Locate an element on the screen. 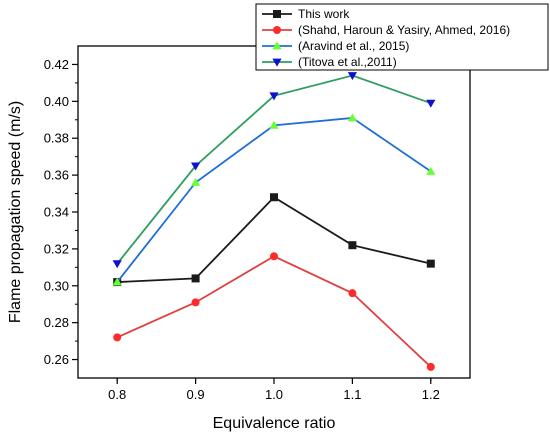  y-tick-label: 0.38 is located at coordinates (56, 138).